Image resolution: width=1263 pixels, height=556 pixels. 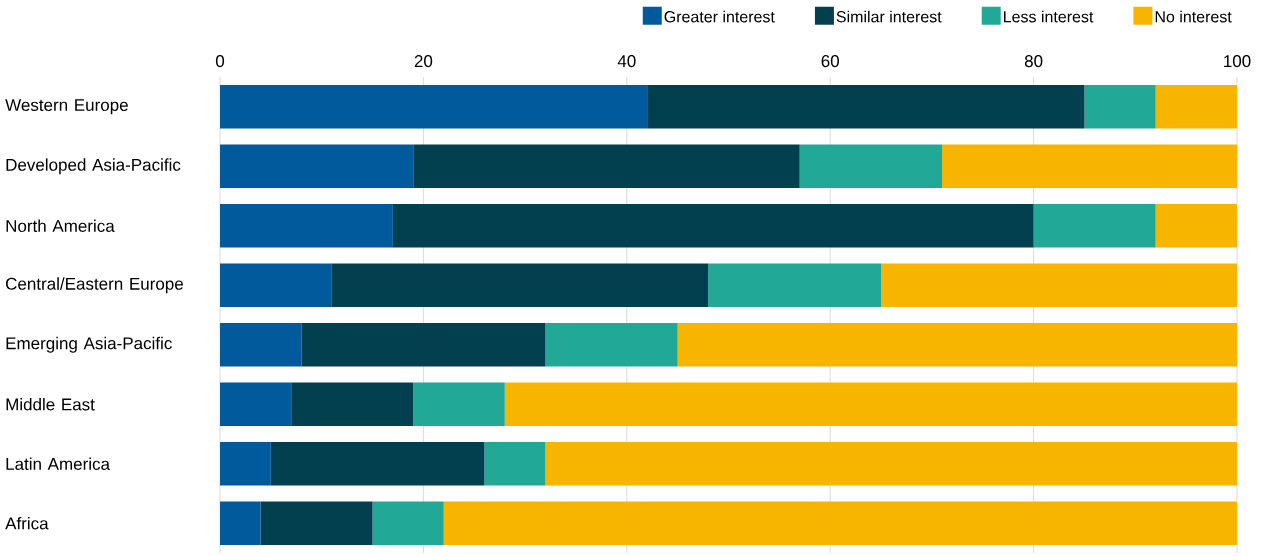 I want to click on y-tick-label: Middle East, so click(x=50, y=404).